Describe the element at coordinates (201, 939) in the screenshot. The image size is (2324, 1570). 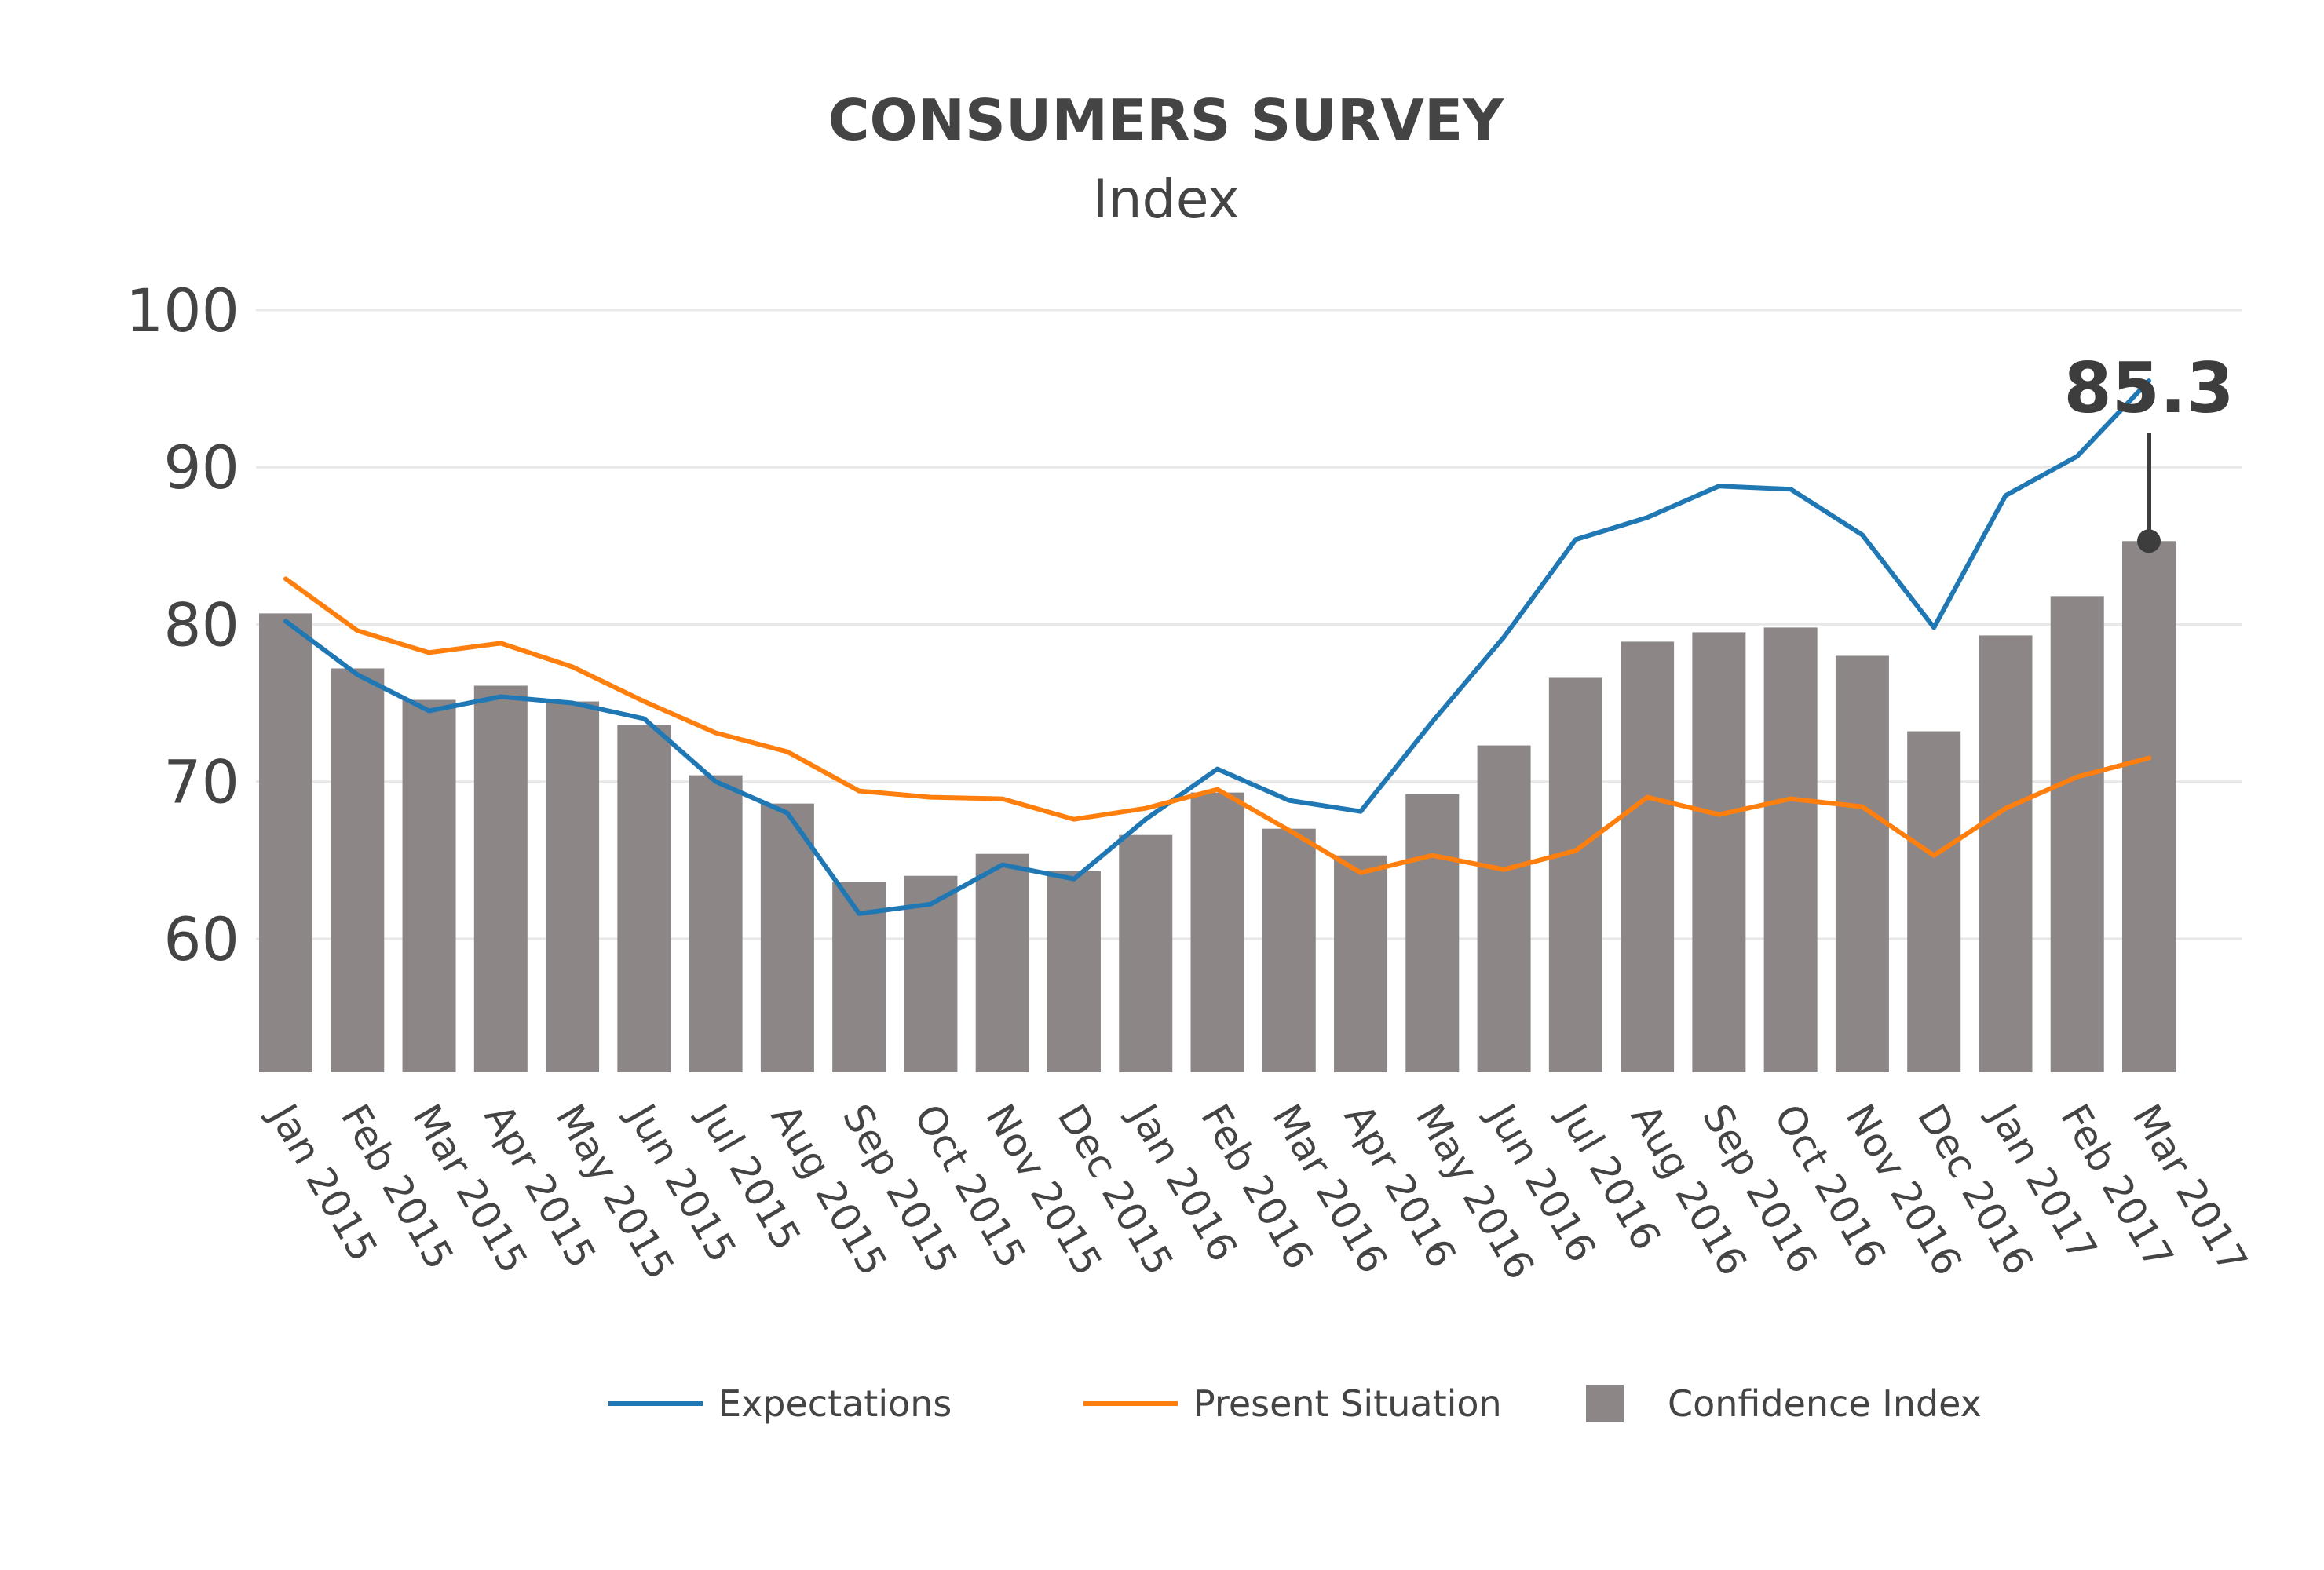
I see `y-tick-label-60: 60` at that location.